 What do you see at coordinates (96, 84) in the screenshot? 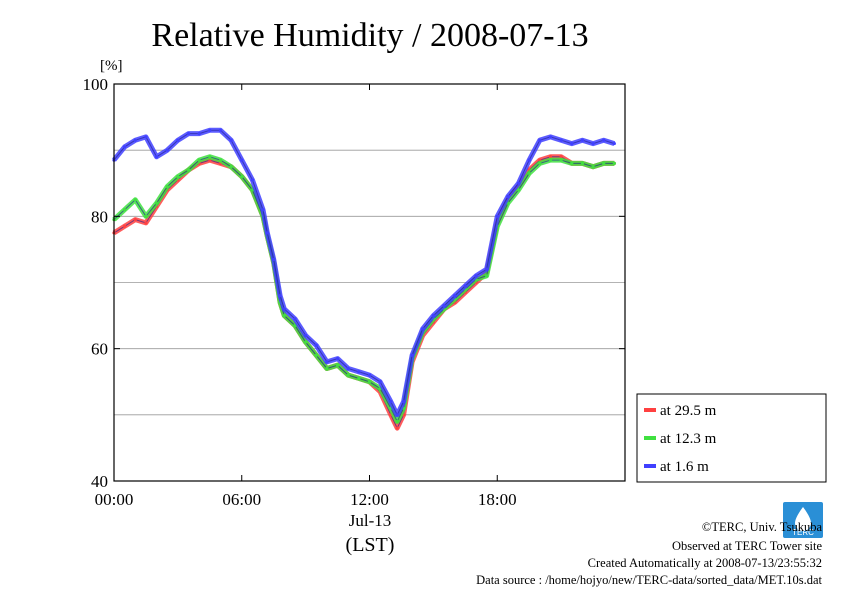
I see `y-tick-label-100: 100` at bounding box center [96, 84].